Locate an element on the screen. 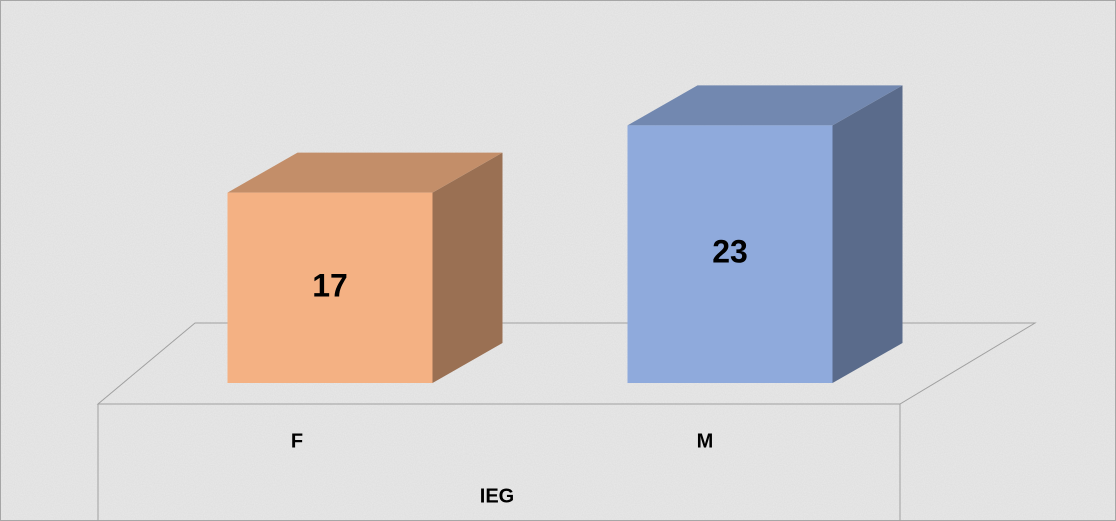 This screenshot has height=521, width=1116. data-label: 23 is located at coordinates (730, 252).